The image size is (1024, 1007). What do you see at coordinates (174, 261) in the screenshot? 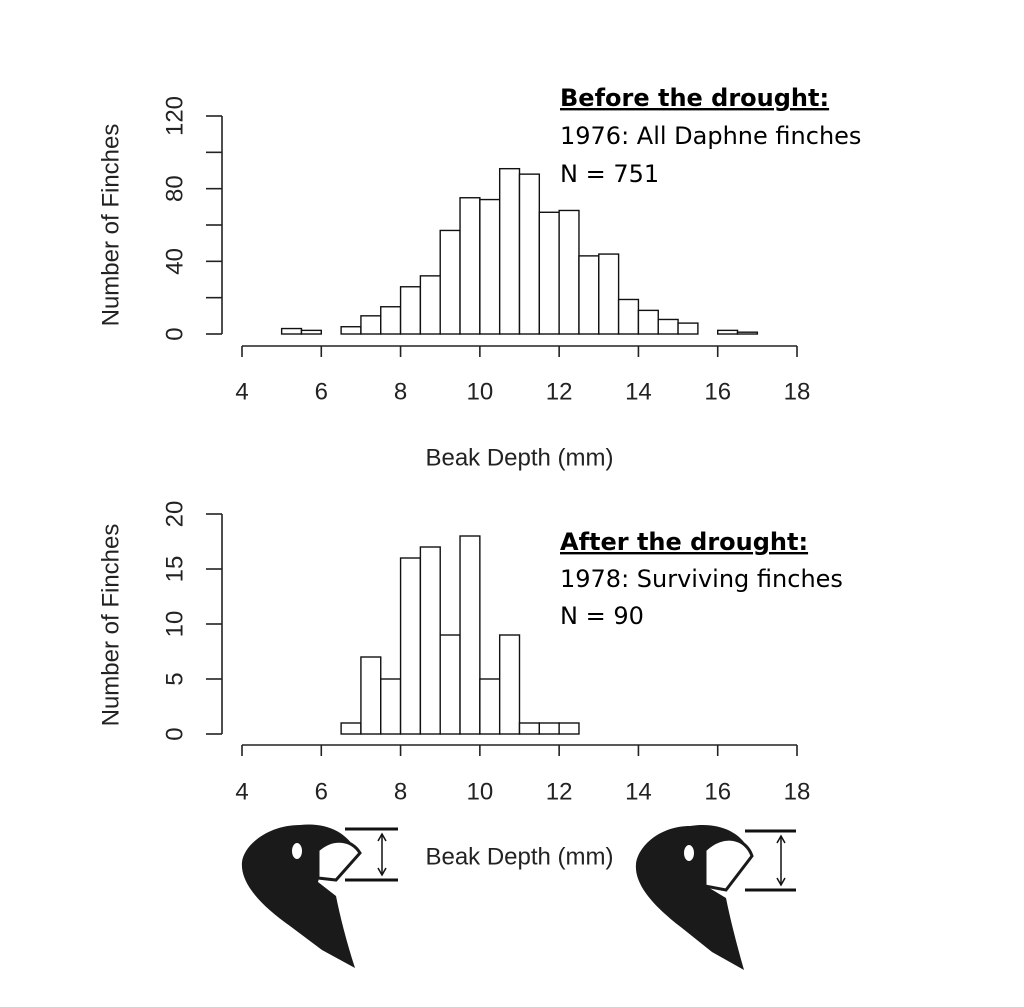
I see `y-tick-label: 40` at bounding box center [174, 261].